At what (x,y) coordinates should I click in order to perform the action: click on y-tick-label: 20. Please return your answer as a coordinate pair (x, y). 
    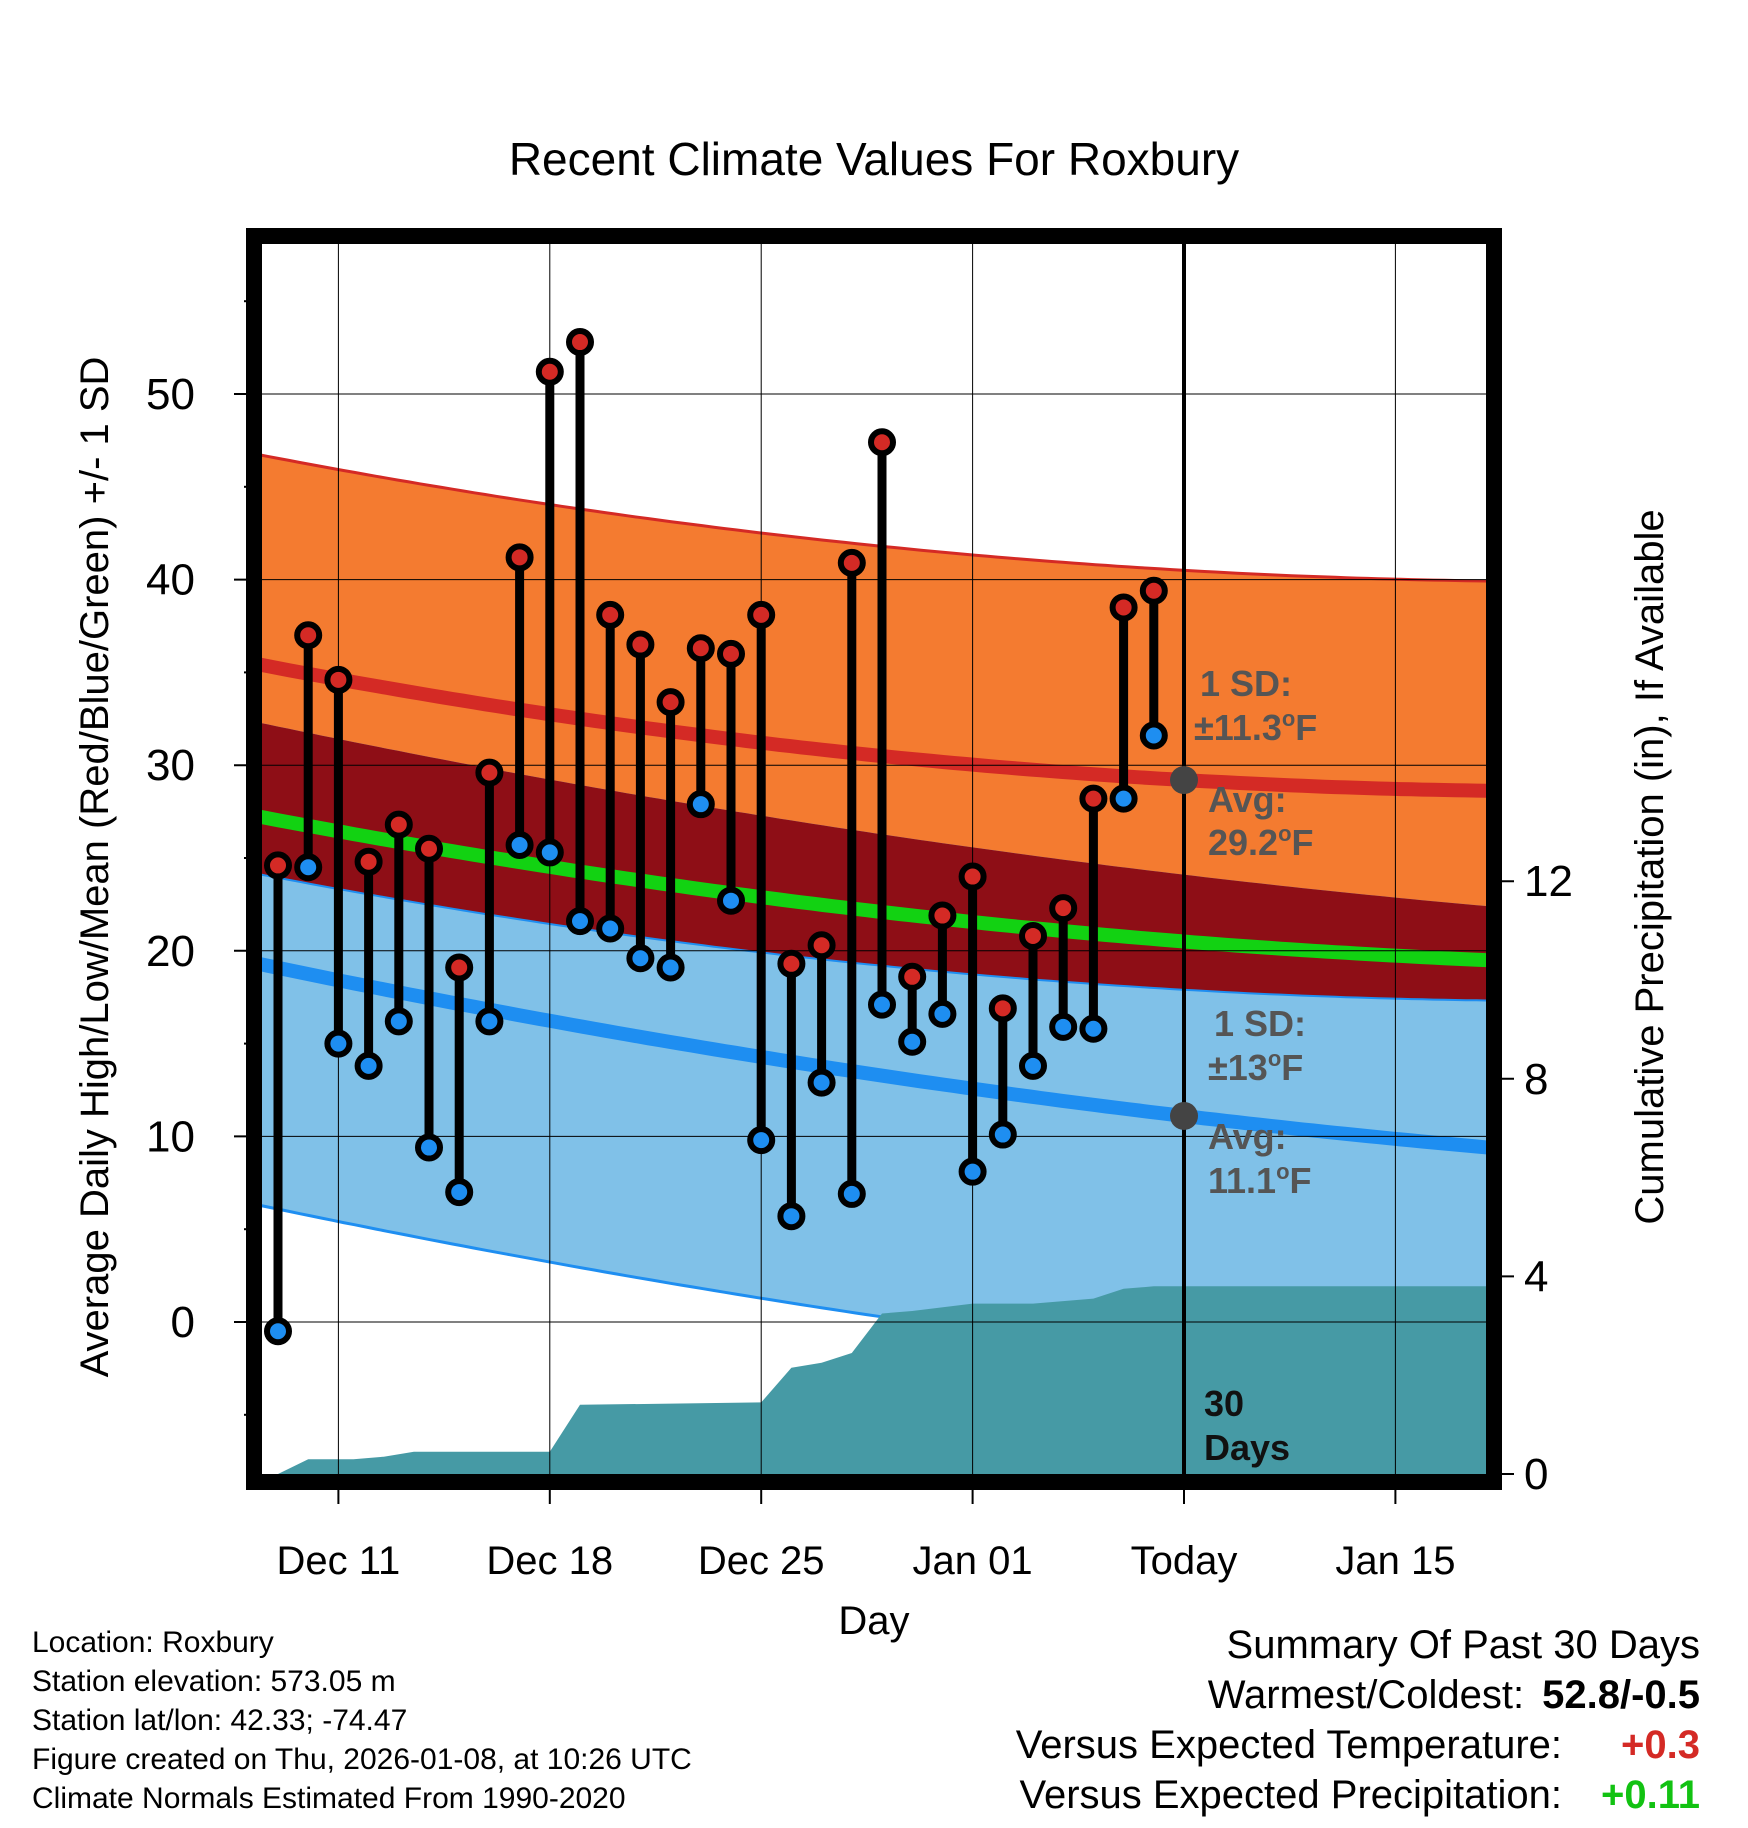
    Looking at the image, I should click on (170, 951).